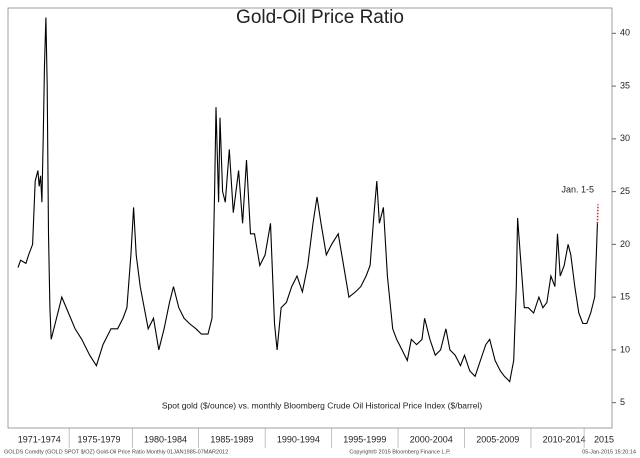 The width and height of the screenshot is (640, 458). What do you see at coordinates (604, 439) in the screenshot?
I see `x-tick-label: 2015` at bounding box center [604, 439].